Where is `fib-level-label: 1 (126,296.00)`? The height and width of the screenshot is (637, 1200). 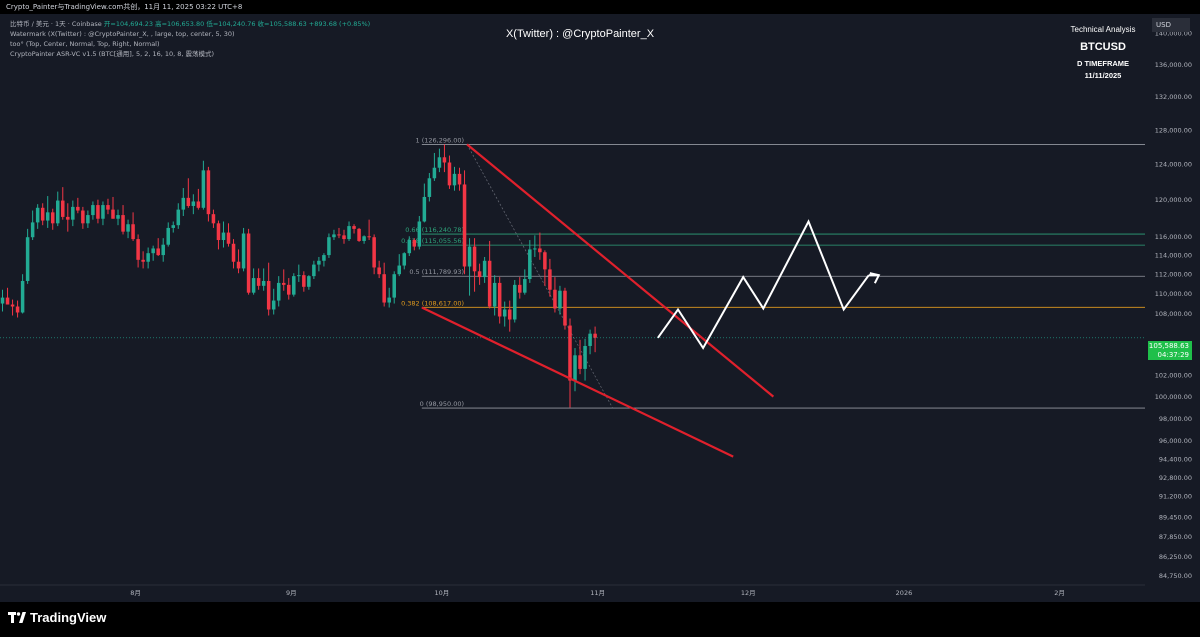
fib-level-label: 1 (126,296.00) is located at coordinates (440, 140).